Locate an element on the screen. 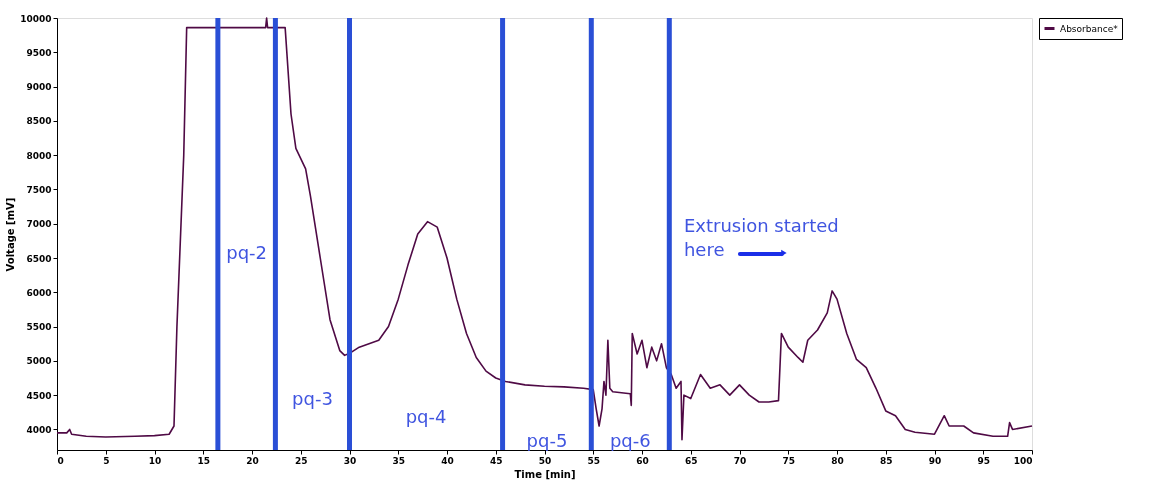  x-tick-label: 0 is located at coordinates (60, 460).